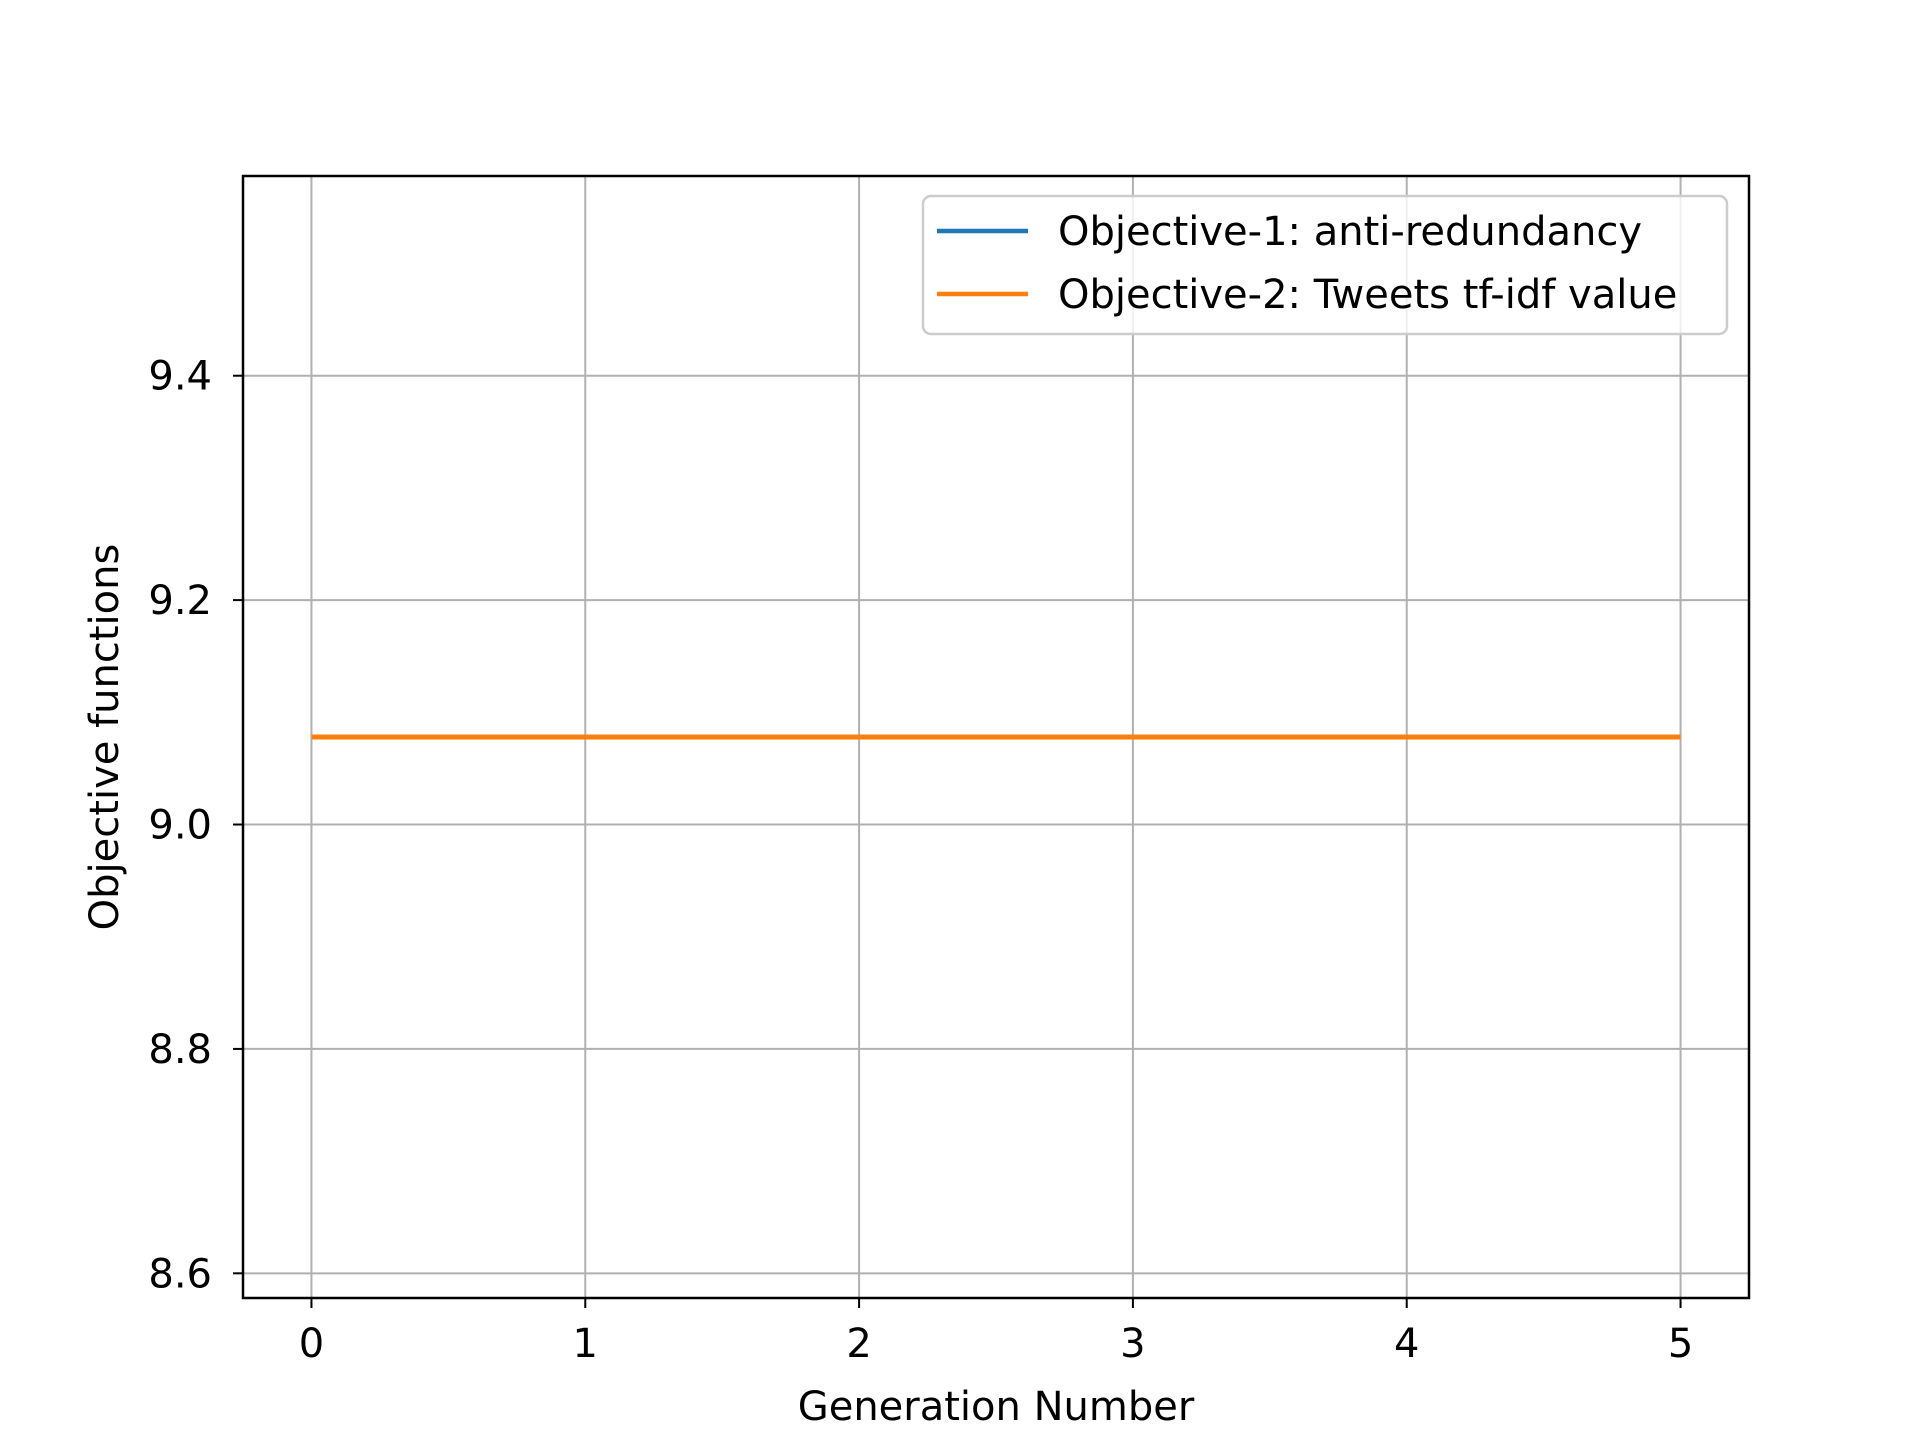 This screenshot has height=1440, width=1920. I want to click on y-tick-label: 8.6, so click(180, 1274).